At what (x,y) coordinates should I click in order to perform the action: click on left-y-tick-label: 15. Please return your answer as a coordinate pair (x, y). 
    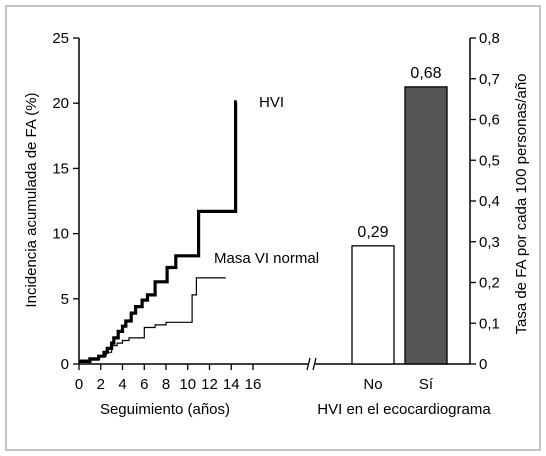
    Looking at the image, I should click on (60, 168).